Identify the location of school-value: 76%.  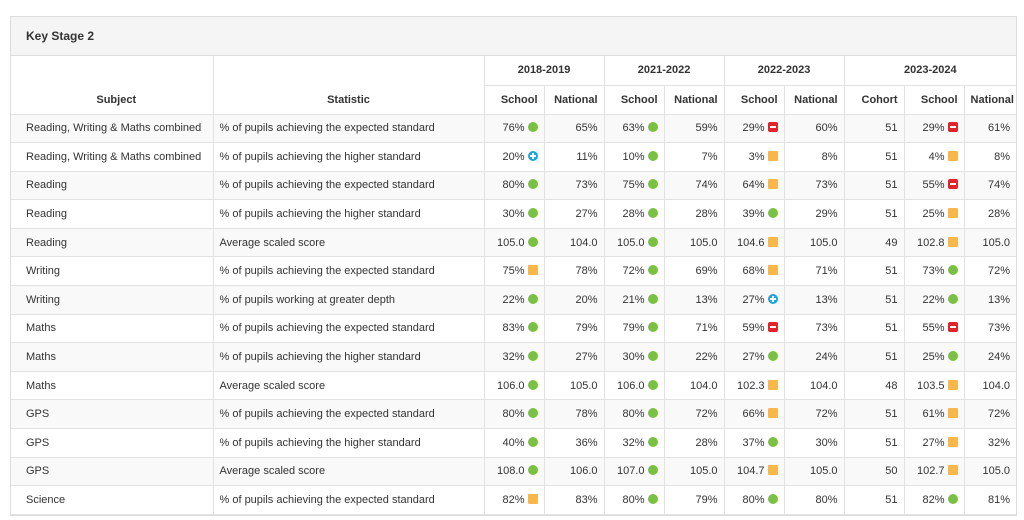
(513, 128).